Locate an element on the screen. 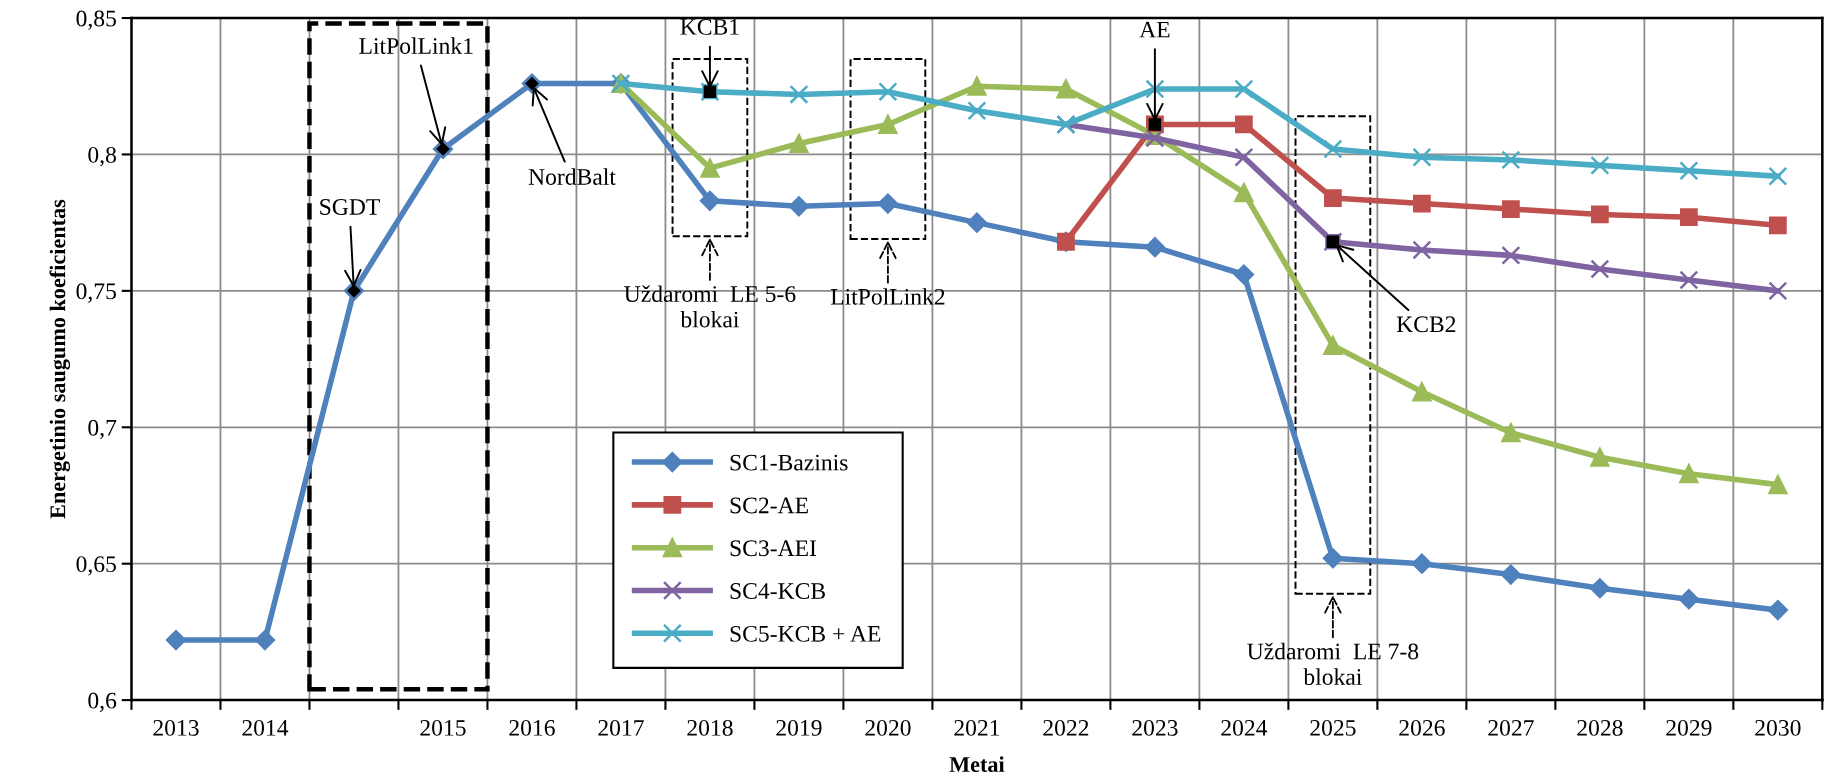  x-tick-label: 2014 is located at coordinates (265, 727).